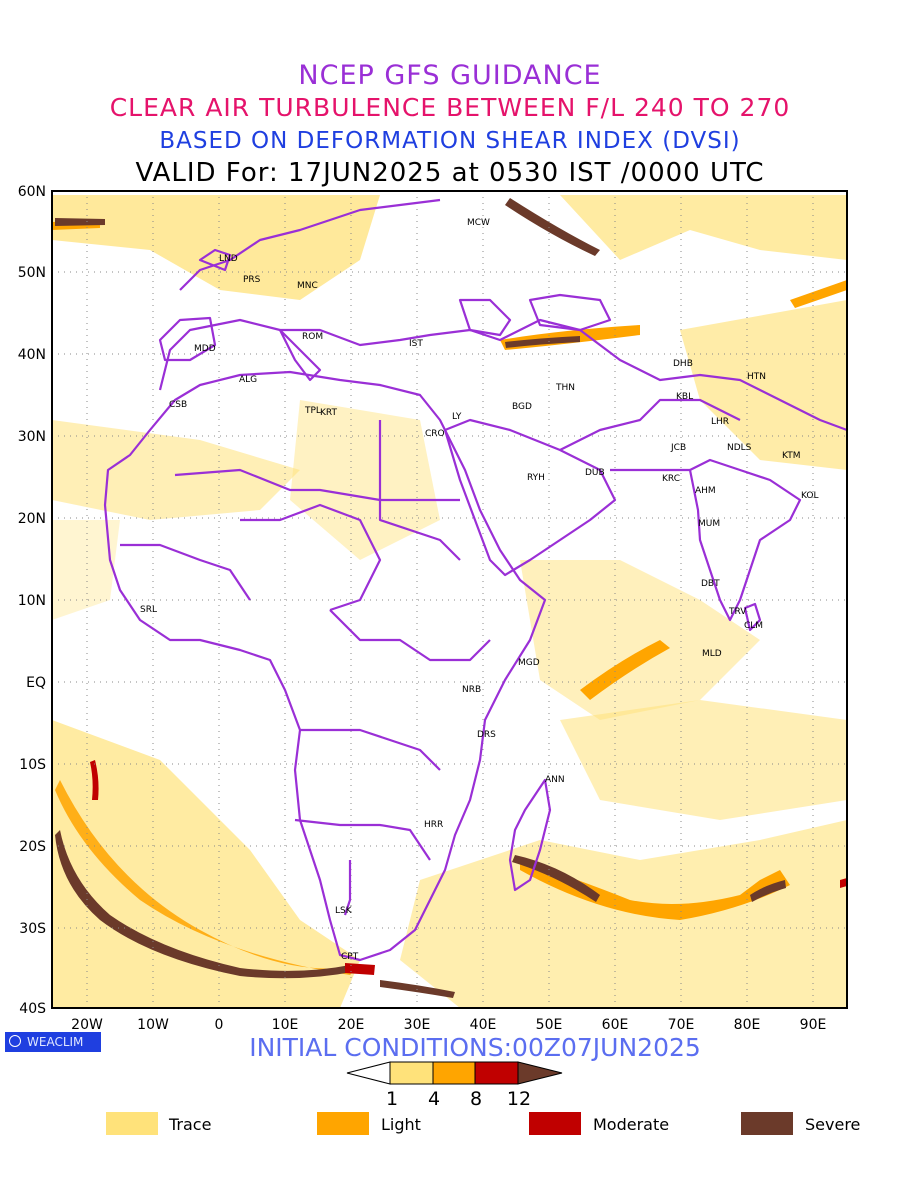 The image size is (900, 1200). I want to click on city-label: MNC, so click(307, 286).